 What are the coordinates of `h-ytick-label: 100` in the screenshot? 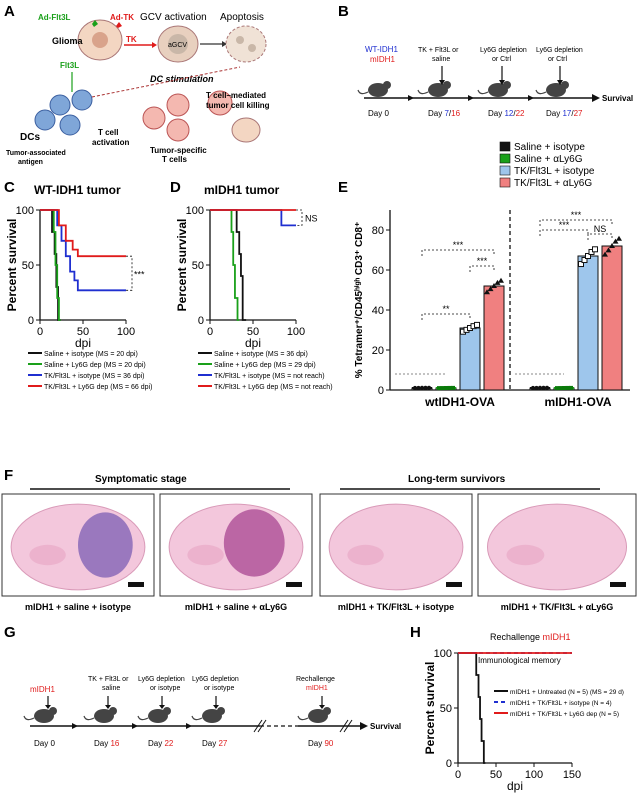 It's located at (443, 654).